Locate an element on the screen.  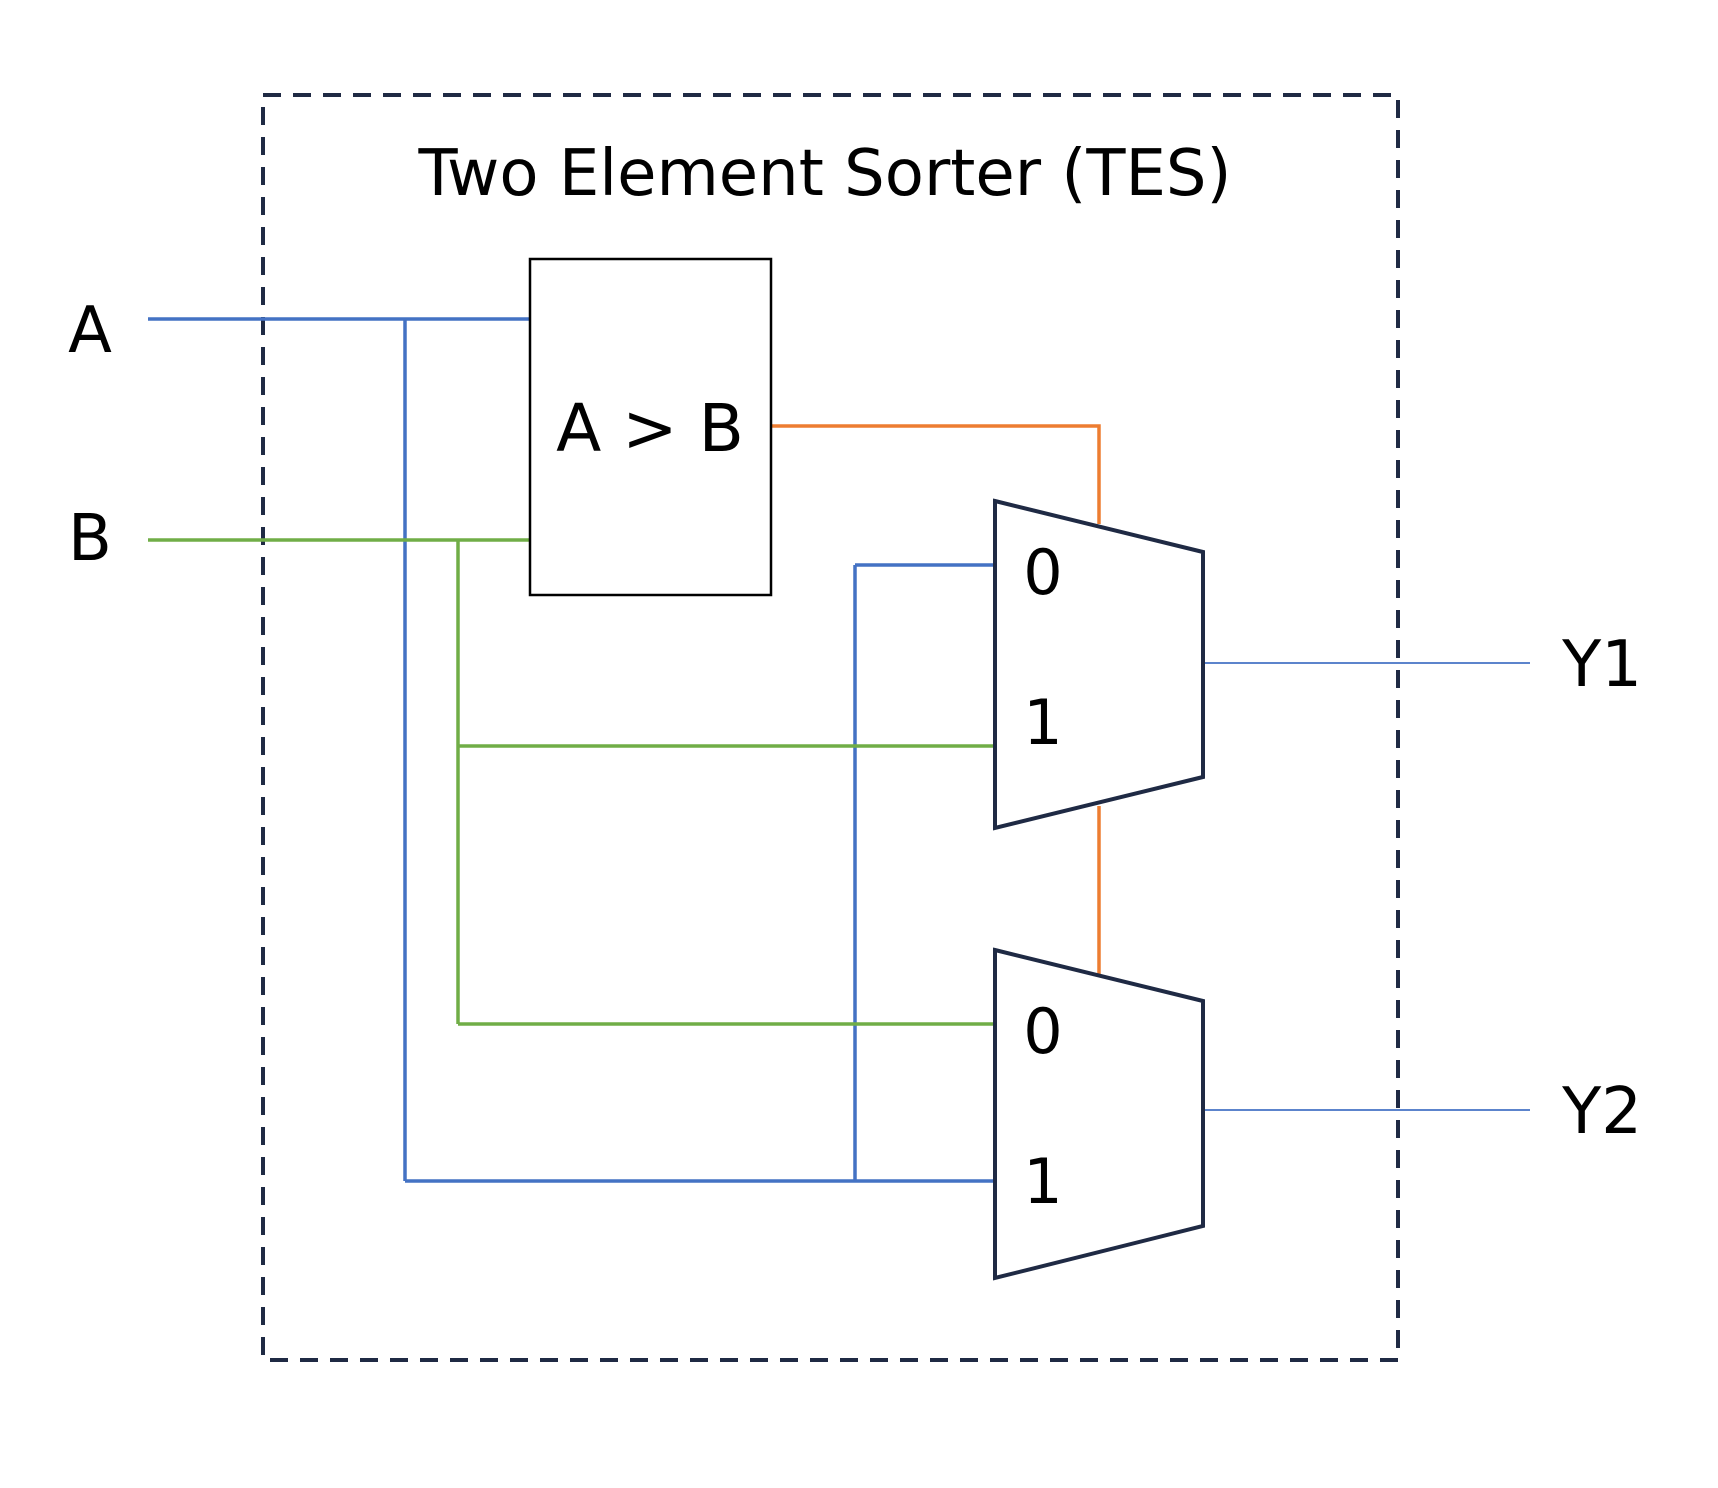
mux-bottom-port-0: 0 is located at coordinates (1042, 1031).